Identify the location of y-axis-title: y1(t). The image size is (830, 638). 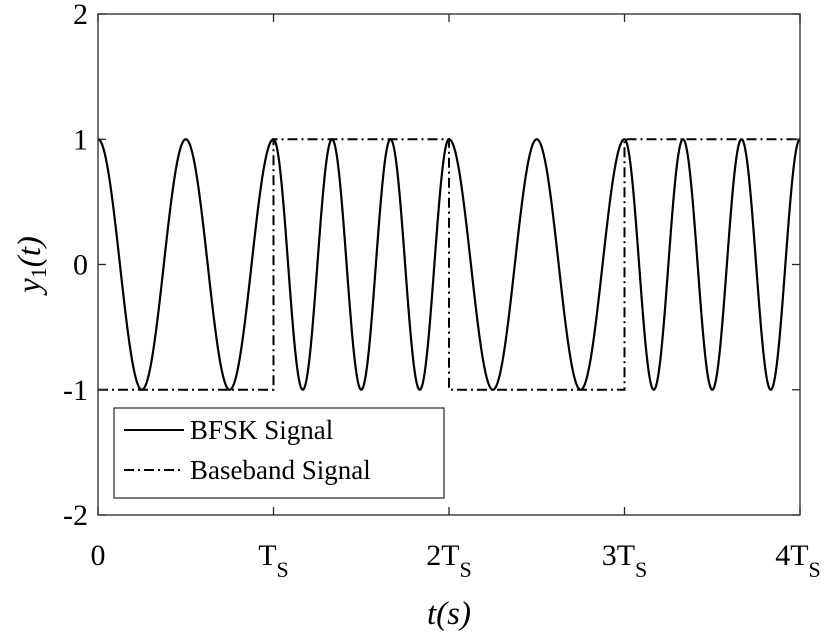
(31, 266).